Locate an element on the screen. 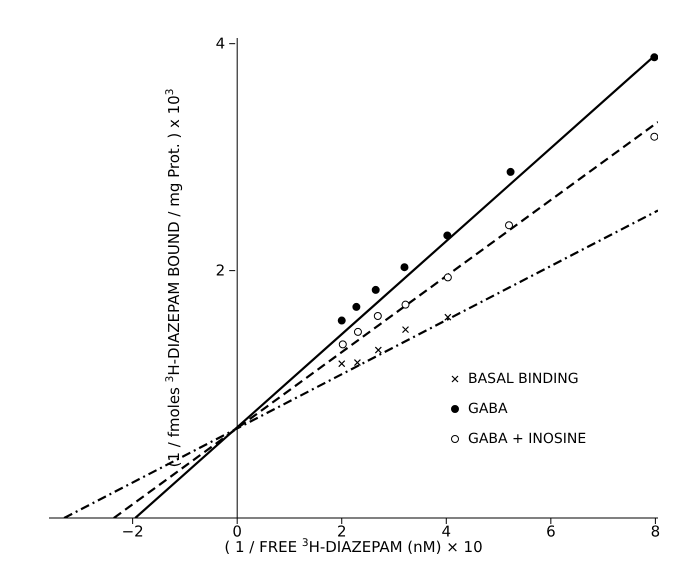 The width and height of the screenshot is (673, 562). legend-label: GABA + INOSINE is located at coordinates (527, 439).